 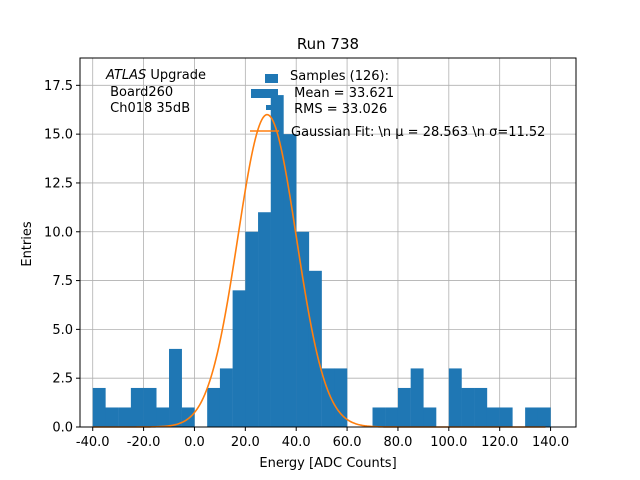 I want to click on atlas-upgrade: Upgrade, so click(x=176, y=75).